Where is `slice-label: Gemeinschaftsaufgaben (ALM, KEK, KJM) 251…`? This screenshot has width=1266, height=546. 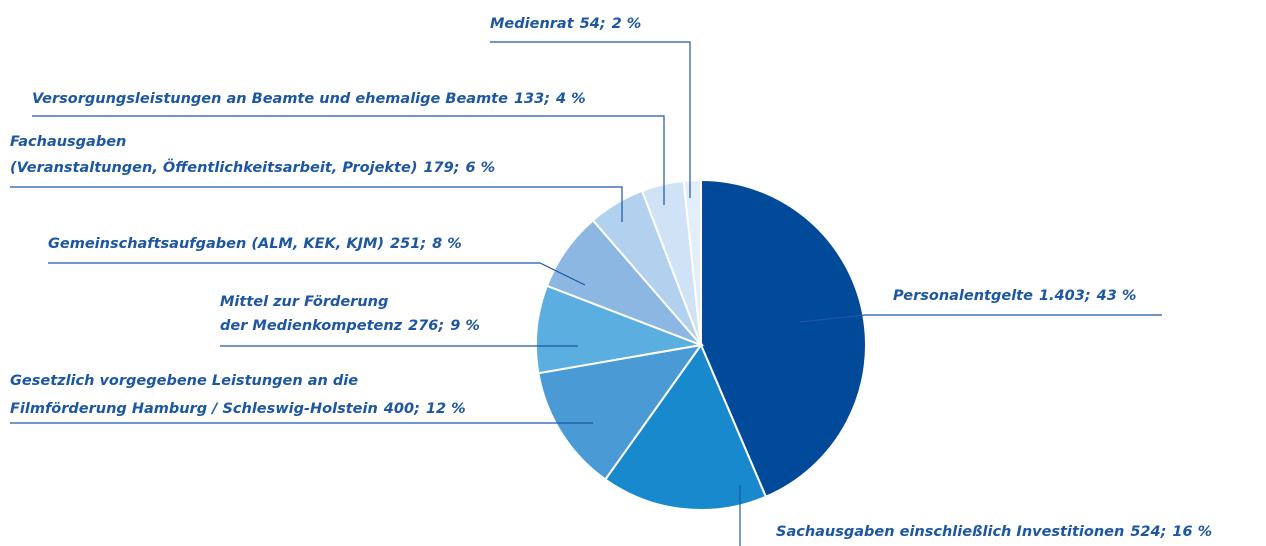
slice-label: Gemeinschaftsaufgaben (ALM, KEK, KJM) 251… is located at coordinates (255, 244).